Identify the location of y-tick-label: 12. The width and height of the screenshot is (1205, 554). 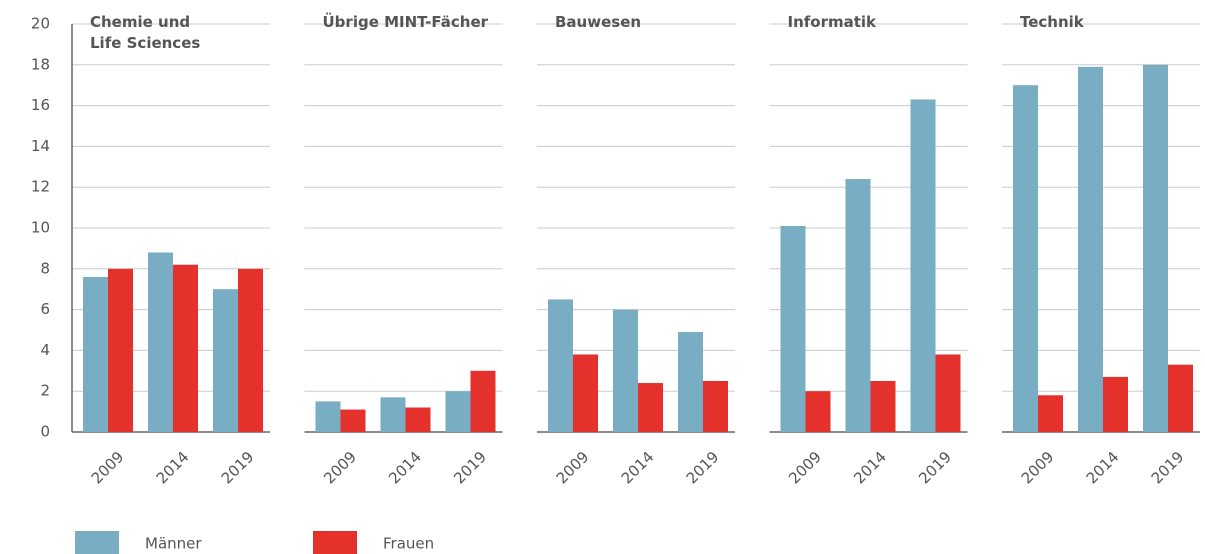
(40, 187).